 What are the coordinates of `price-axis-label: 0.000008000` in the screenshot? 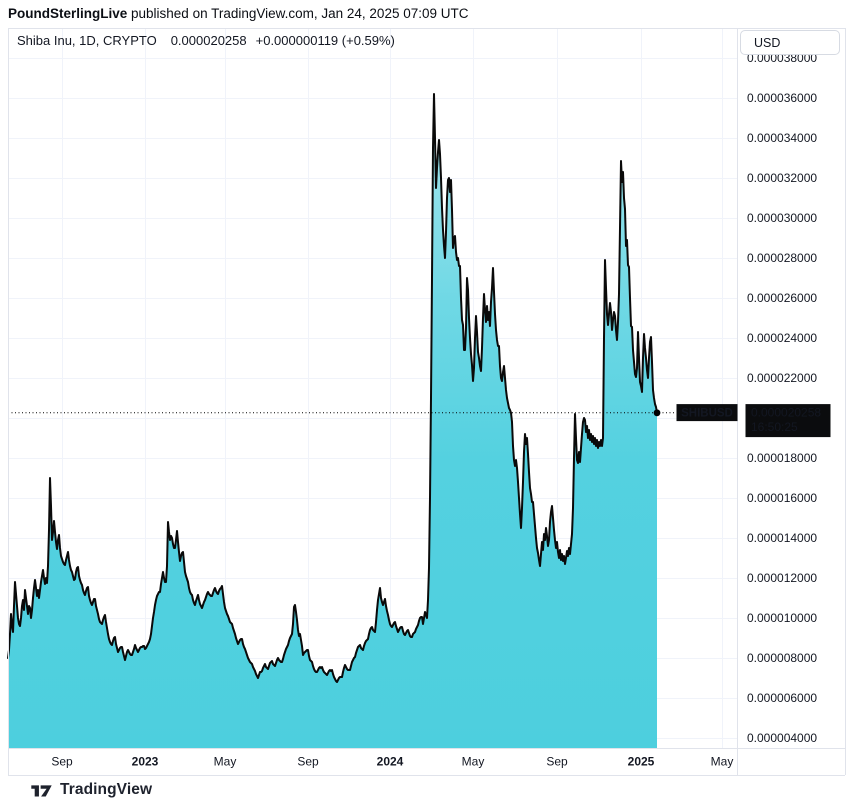 It's located at (782, 658).